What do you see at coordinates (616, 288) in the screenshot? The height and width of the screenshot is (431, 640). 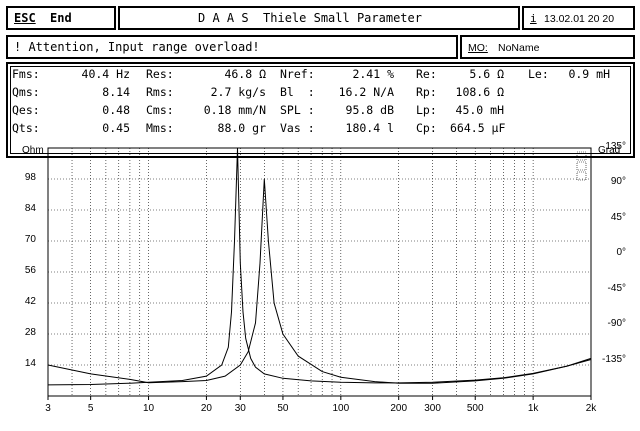 I see `y-right-tick-label: -45°` at bounding box center [616, 288].